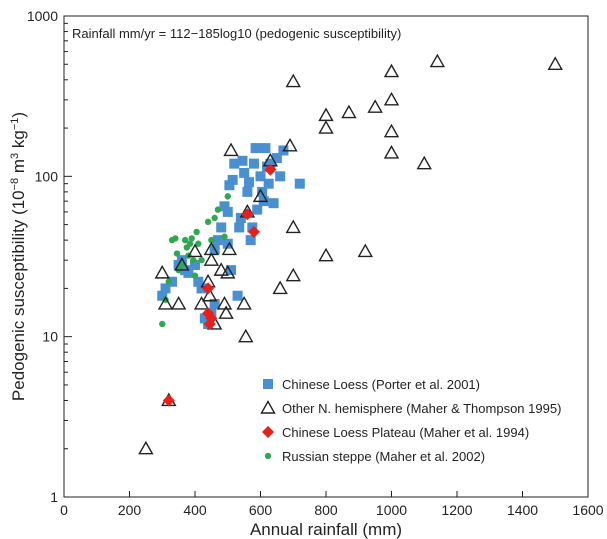 The width and height of the screenshot is (607, 539). What do you see at coordinates (15, 156) in the screenshot?
I see `y-axis-title-exp2: 3` at bounding box center [15, 156].